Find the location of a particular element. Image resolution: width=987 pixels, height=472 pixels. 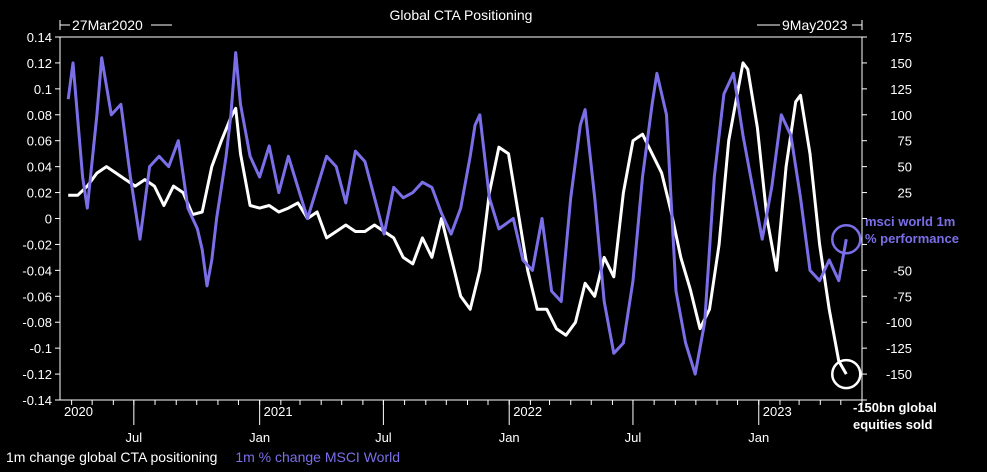

x-year-label: 2021 is located at coordinates (278, 411).